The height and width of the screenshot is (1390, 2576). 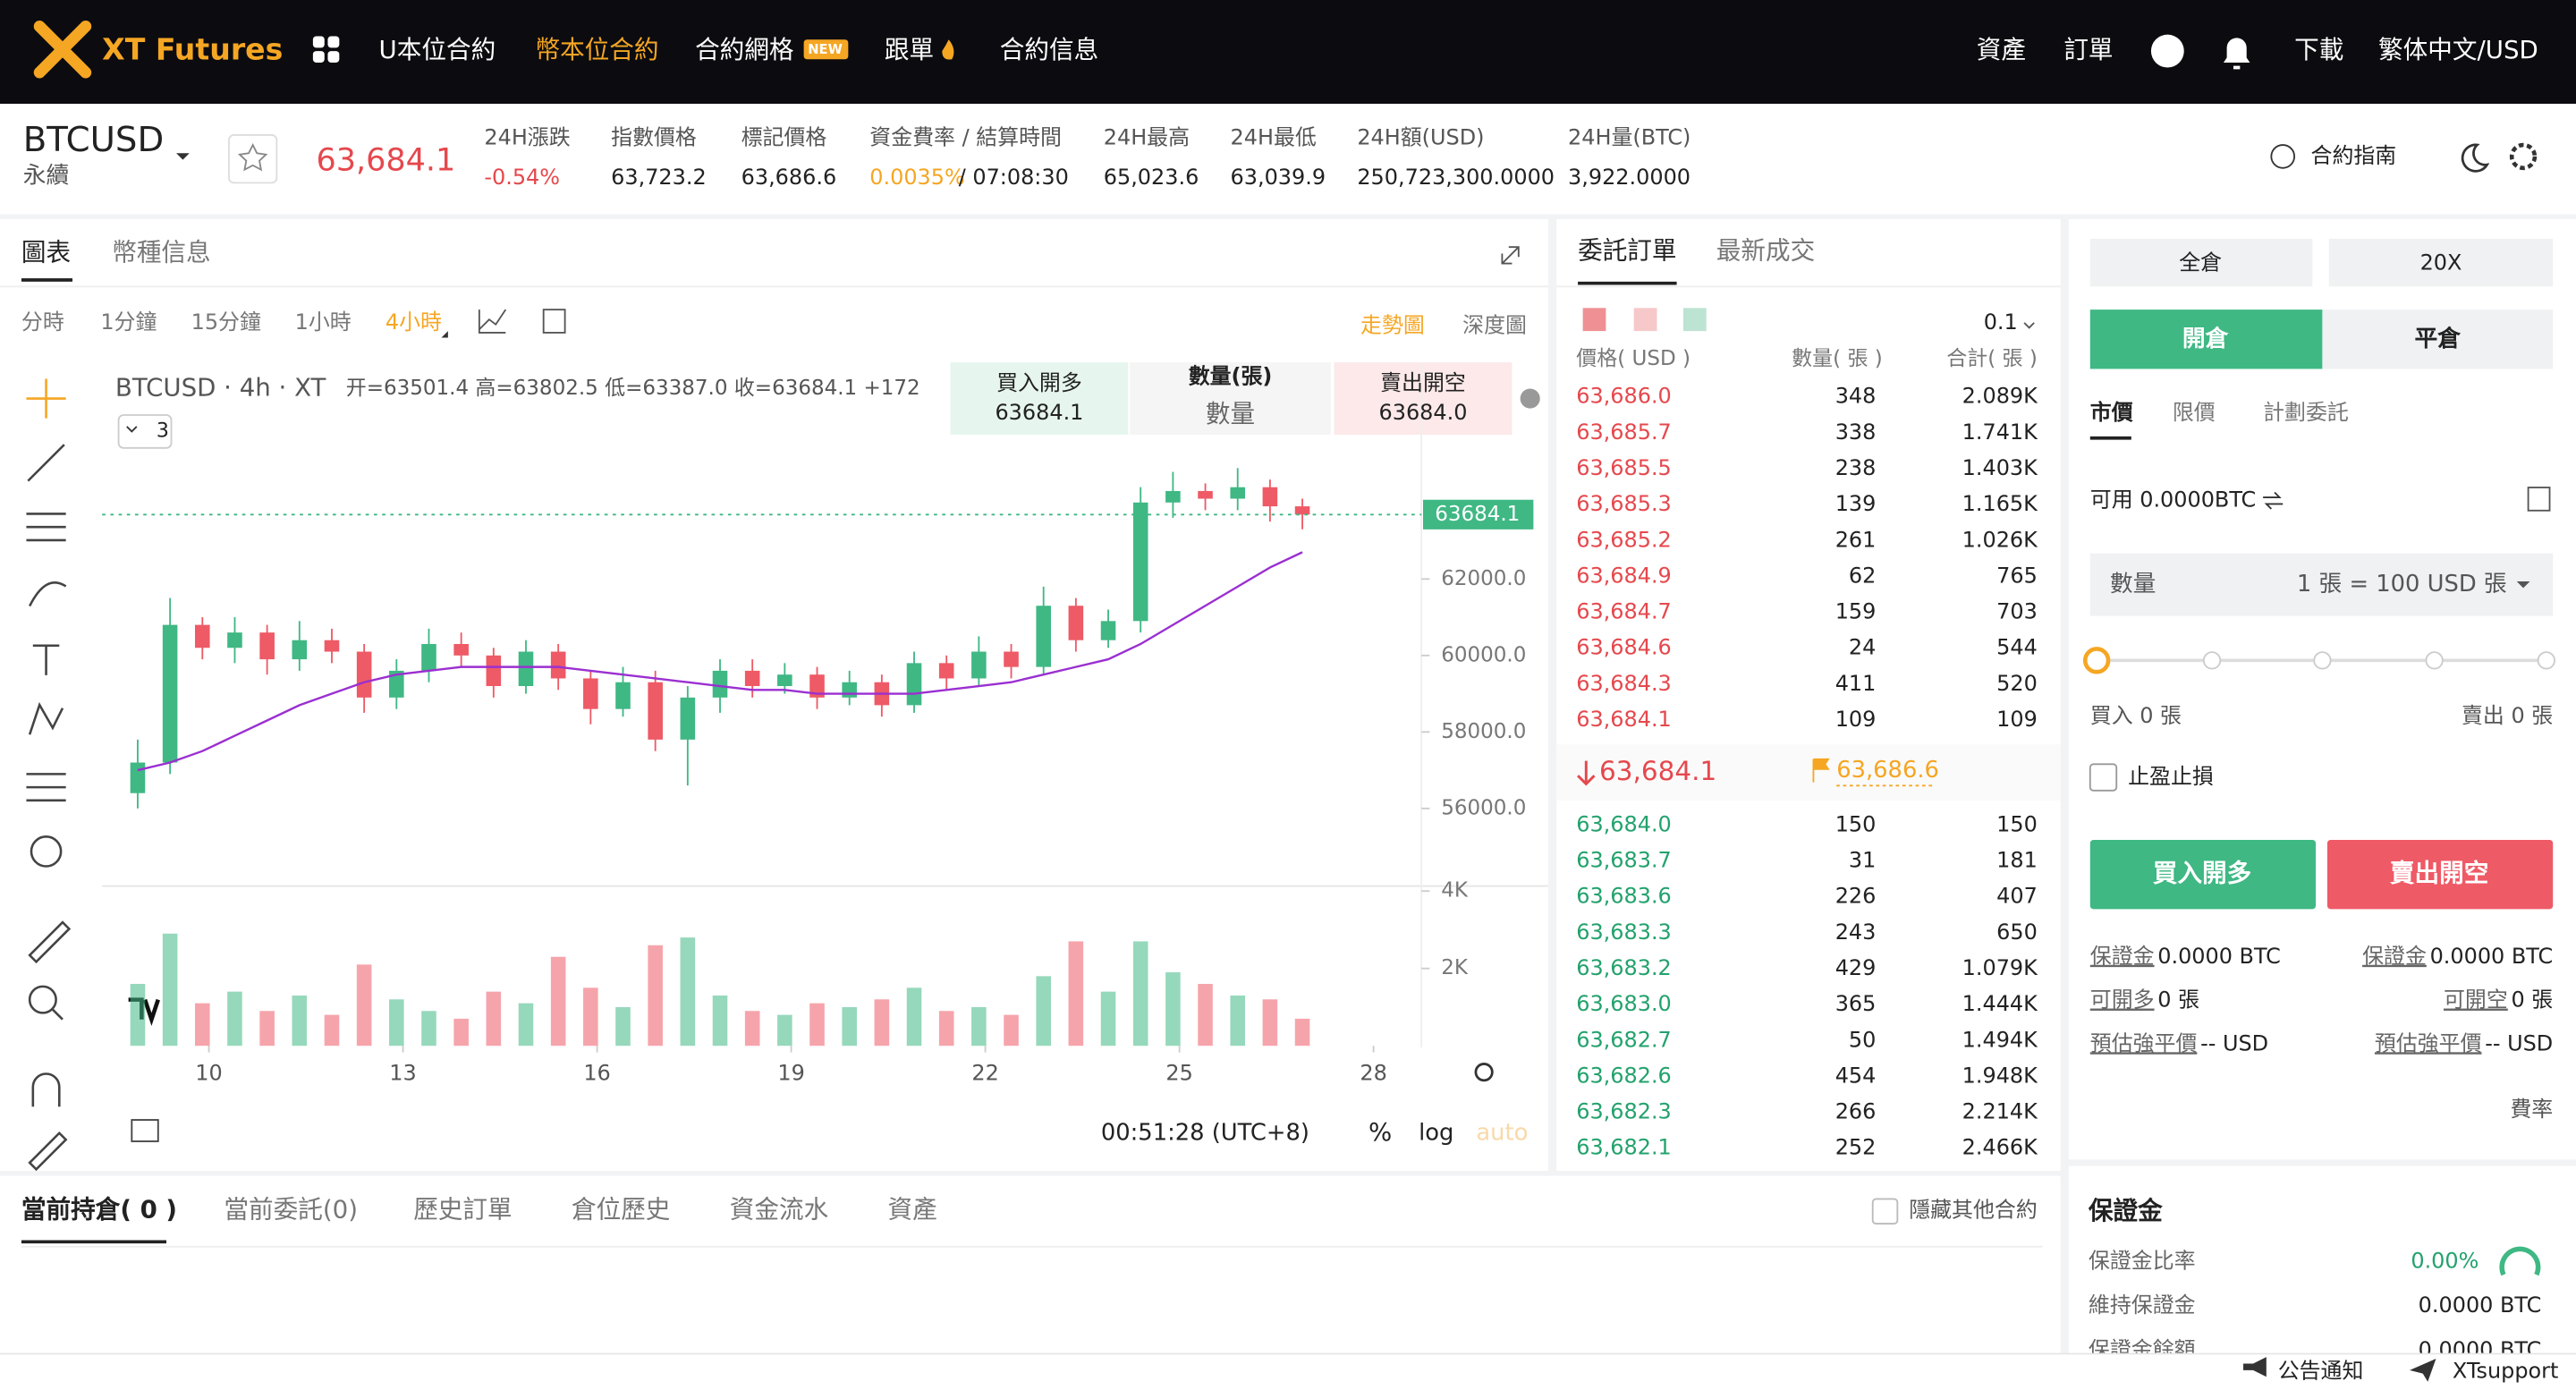 I want to click on book-price: 63,683.0, so click(x=1624, y=1003).